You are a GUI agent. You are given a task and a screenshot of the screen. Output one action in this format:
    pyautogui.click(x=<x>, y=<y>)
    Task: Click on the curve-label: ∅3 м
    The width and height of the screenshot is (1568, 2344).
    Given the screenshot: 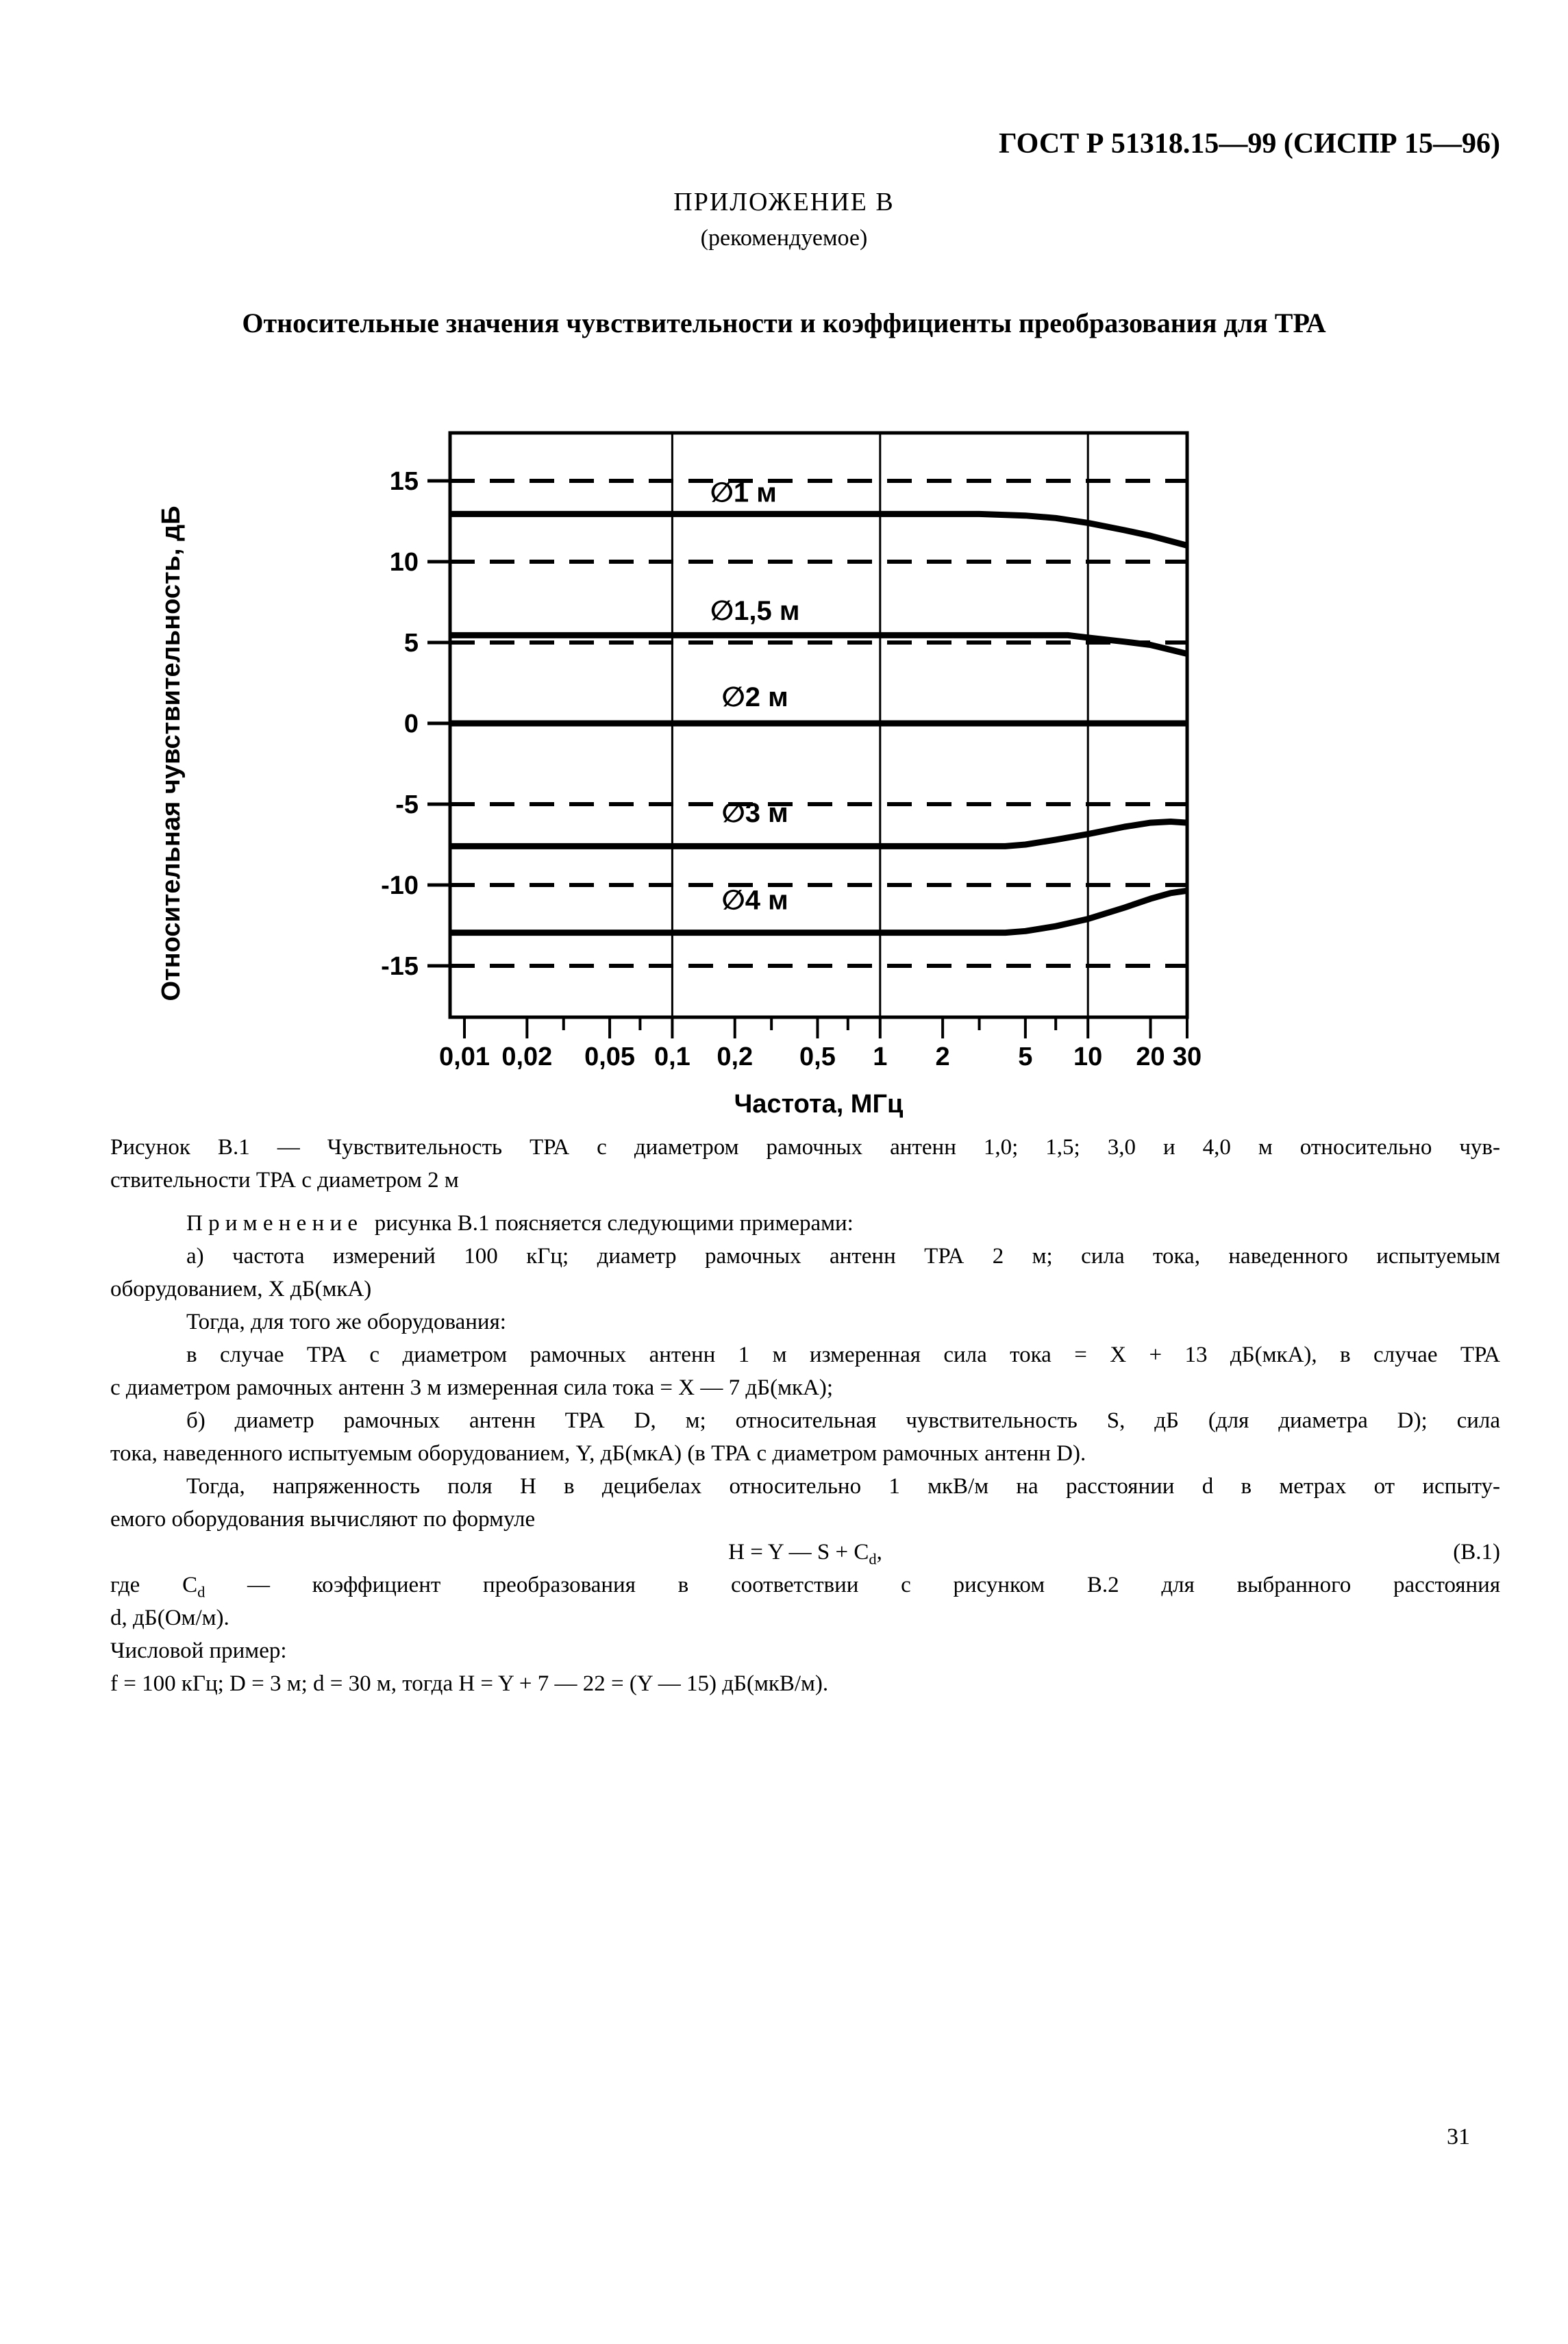 What is the action you would take?
    pyautogui.click(x=755, y=813)
    